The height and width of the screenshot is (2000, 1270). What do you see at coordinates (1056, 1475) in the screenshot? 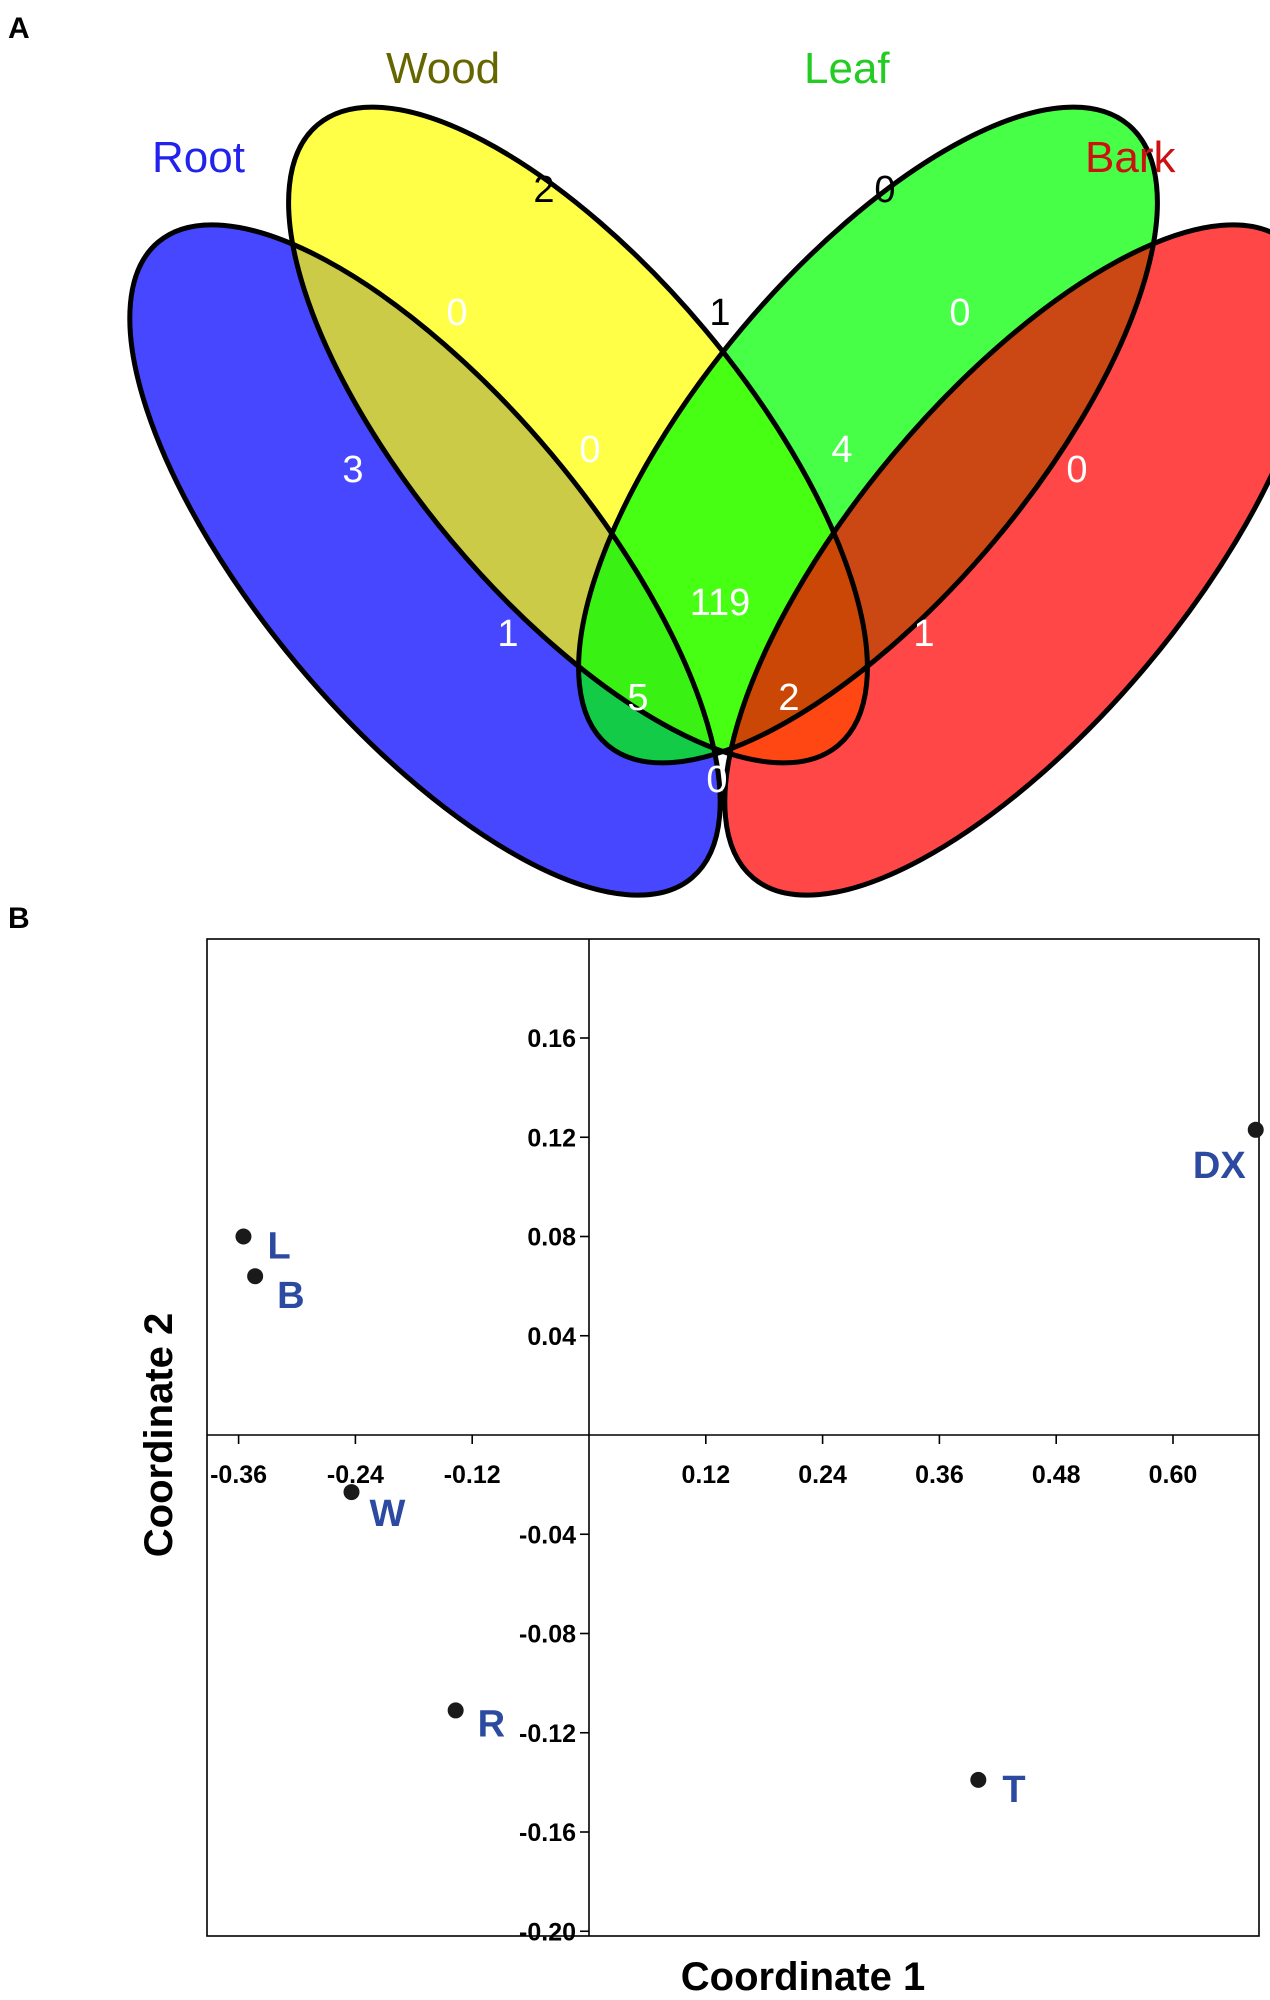
I see `x-tick-label: 0.48` at bounding box center [1056, 1475].